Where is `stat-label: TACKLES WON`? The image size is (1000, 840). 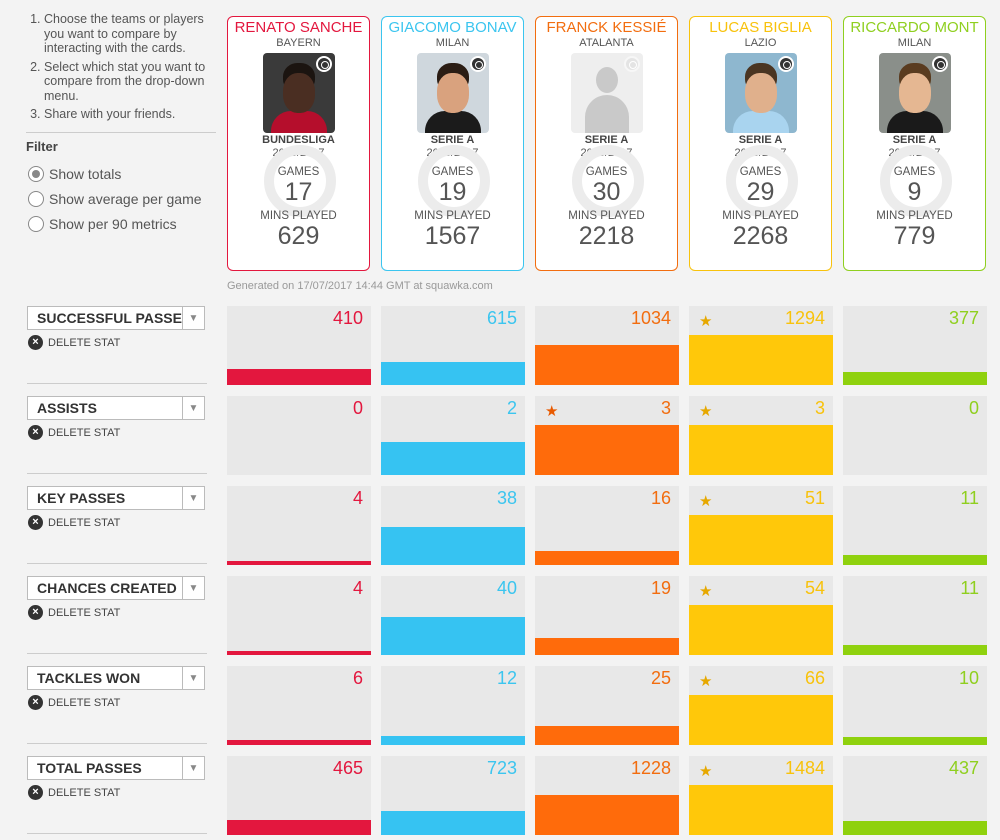
stat-label: TACKLES WON is located at coordinates (89, 678).